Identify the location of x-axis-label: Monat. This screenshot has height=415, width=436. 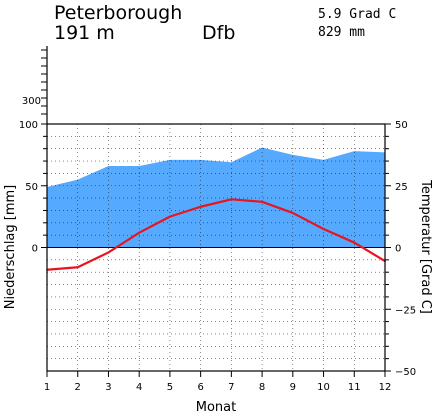
(216, 407).